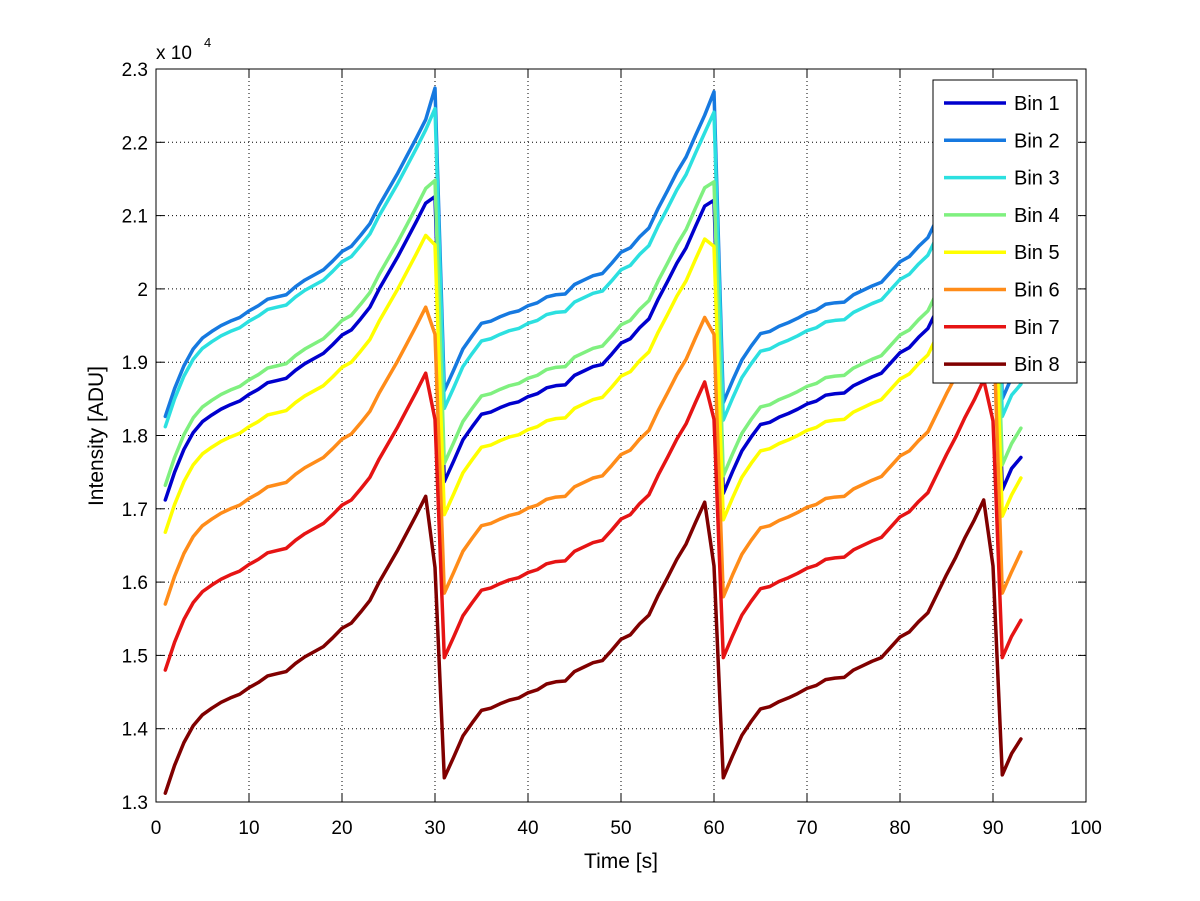 The height and width of the screenshot is (901, 1200). I want to click on x-tick-label: 40, so click(527, 828).